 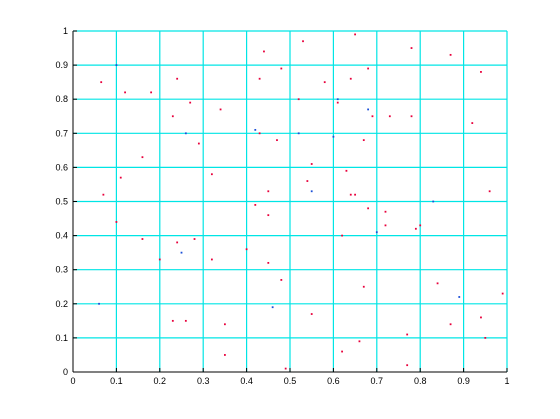 What do you see at coordinates (61, 65) in the screenshot?
I see `y-tick-label: 0.9` at bounding box center [61, 65].